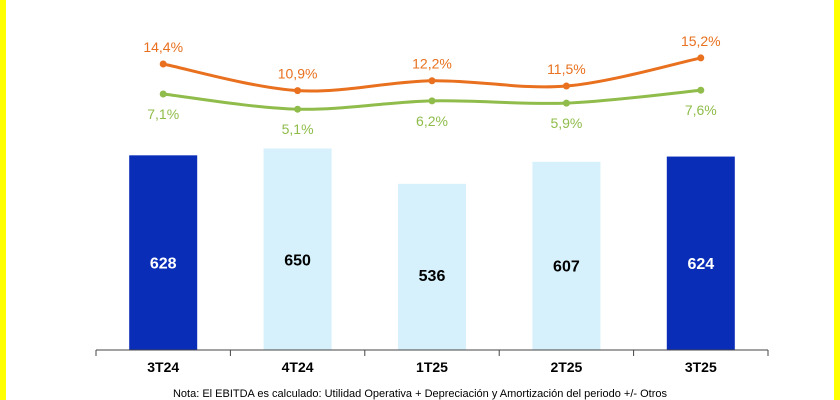  Describe the element at coordinates (566, 266) in the screenshot. I see `bar-value-label: 607` at that location.